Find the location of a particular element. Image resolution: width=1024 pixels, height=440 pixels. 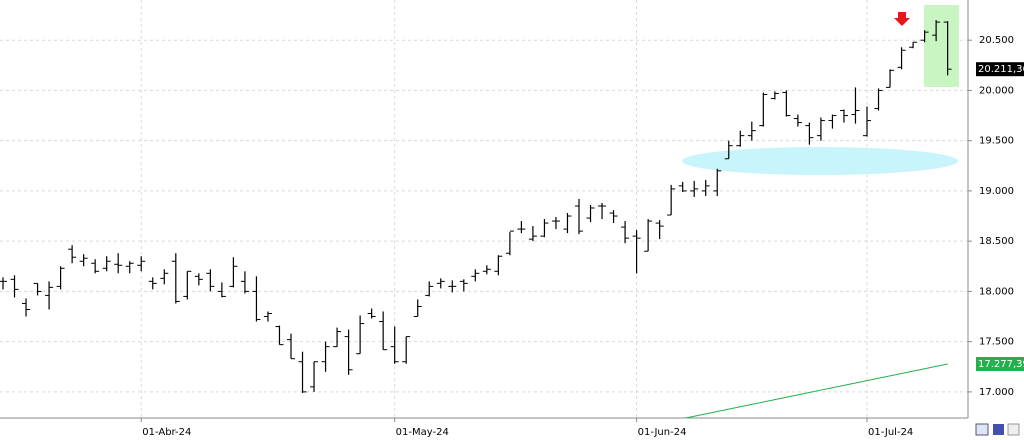

y-tick-label: 17.500 is located at coordinates (996, 342).